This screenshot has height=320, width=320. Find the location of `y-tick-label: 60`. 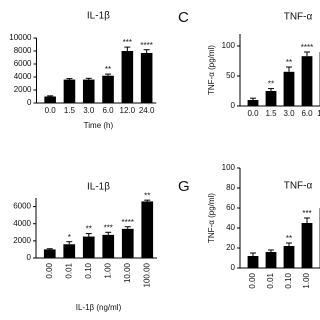

y-tick-label: 60 is located at coordinates (230, 207).